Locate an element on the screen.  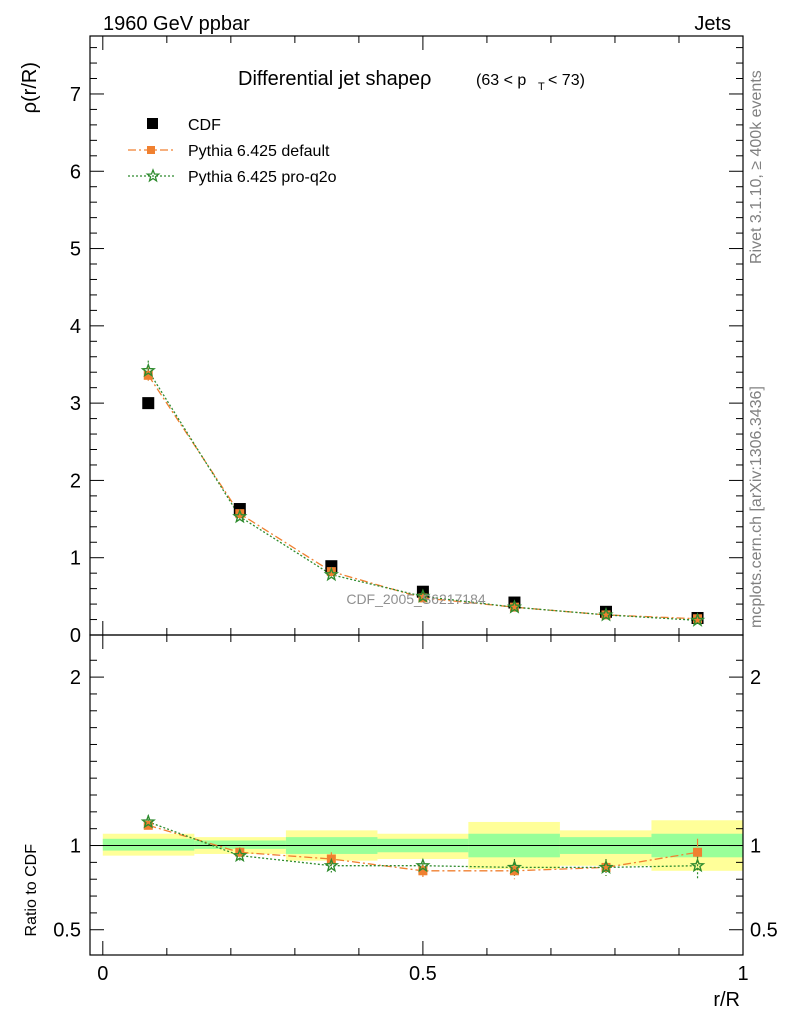
mcplots-label: mcplots.cern.ch [arXiv:1306.3436] is located at coordinates (756, 507).